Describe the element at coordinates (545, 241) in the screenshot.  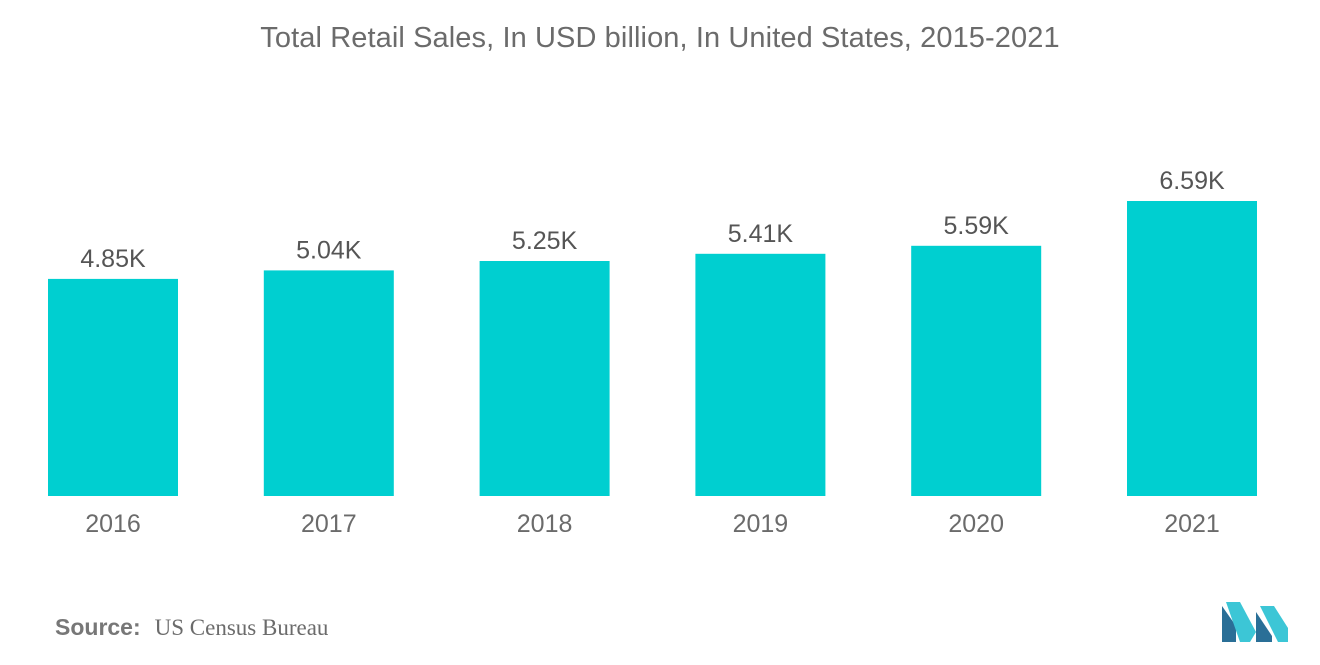
I see `data-label-2018: 5.25K` at that location.